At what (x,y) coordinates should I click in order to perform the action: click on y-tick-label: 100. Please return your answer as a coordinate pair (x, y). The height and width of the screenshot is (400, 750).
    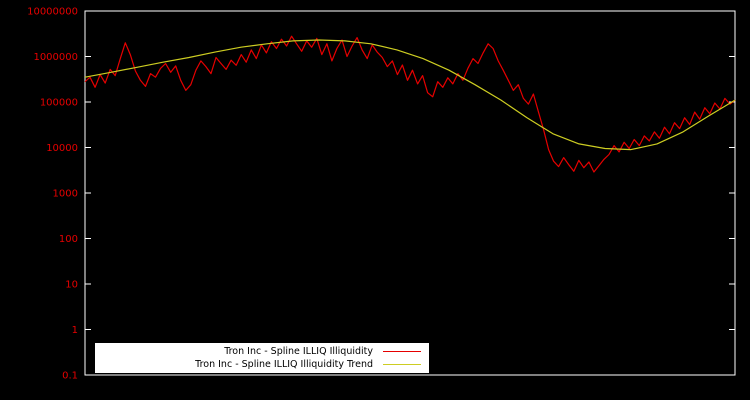
    Looking at the image, I should click on (68, 239).